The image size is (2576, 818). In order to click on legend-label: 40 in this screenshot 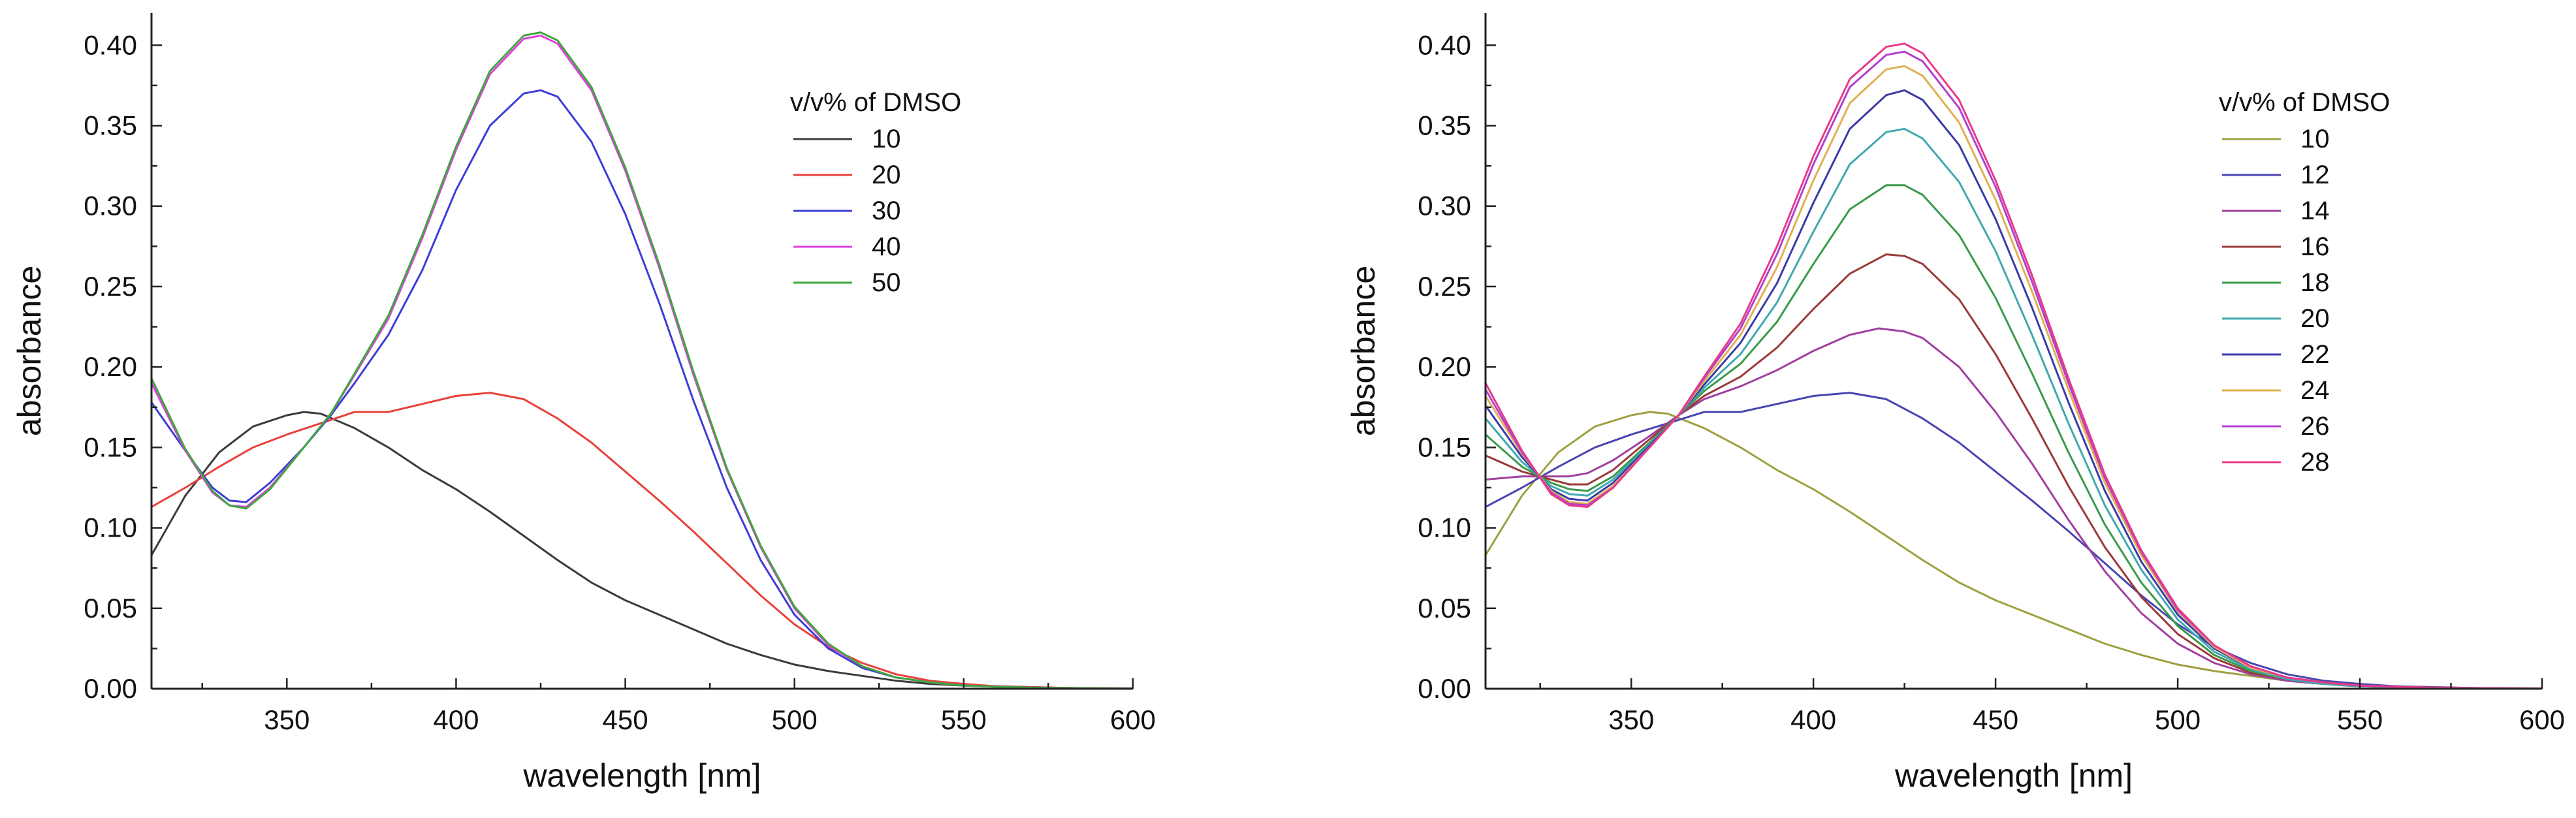, I will do `click(886, 246)`.